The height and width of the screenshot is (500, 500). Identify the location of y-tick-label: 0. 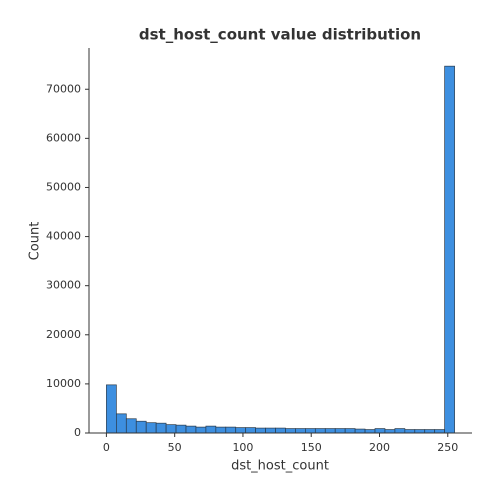
(77, 432).